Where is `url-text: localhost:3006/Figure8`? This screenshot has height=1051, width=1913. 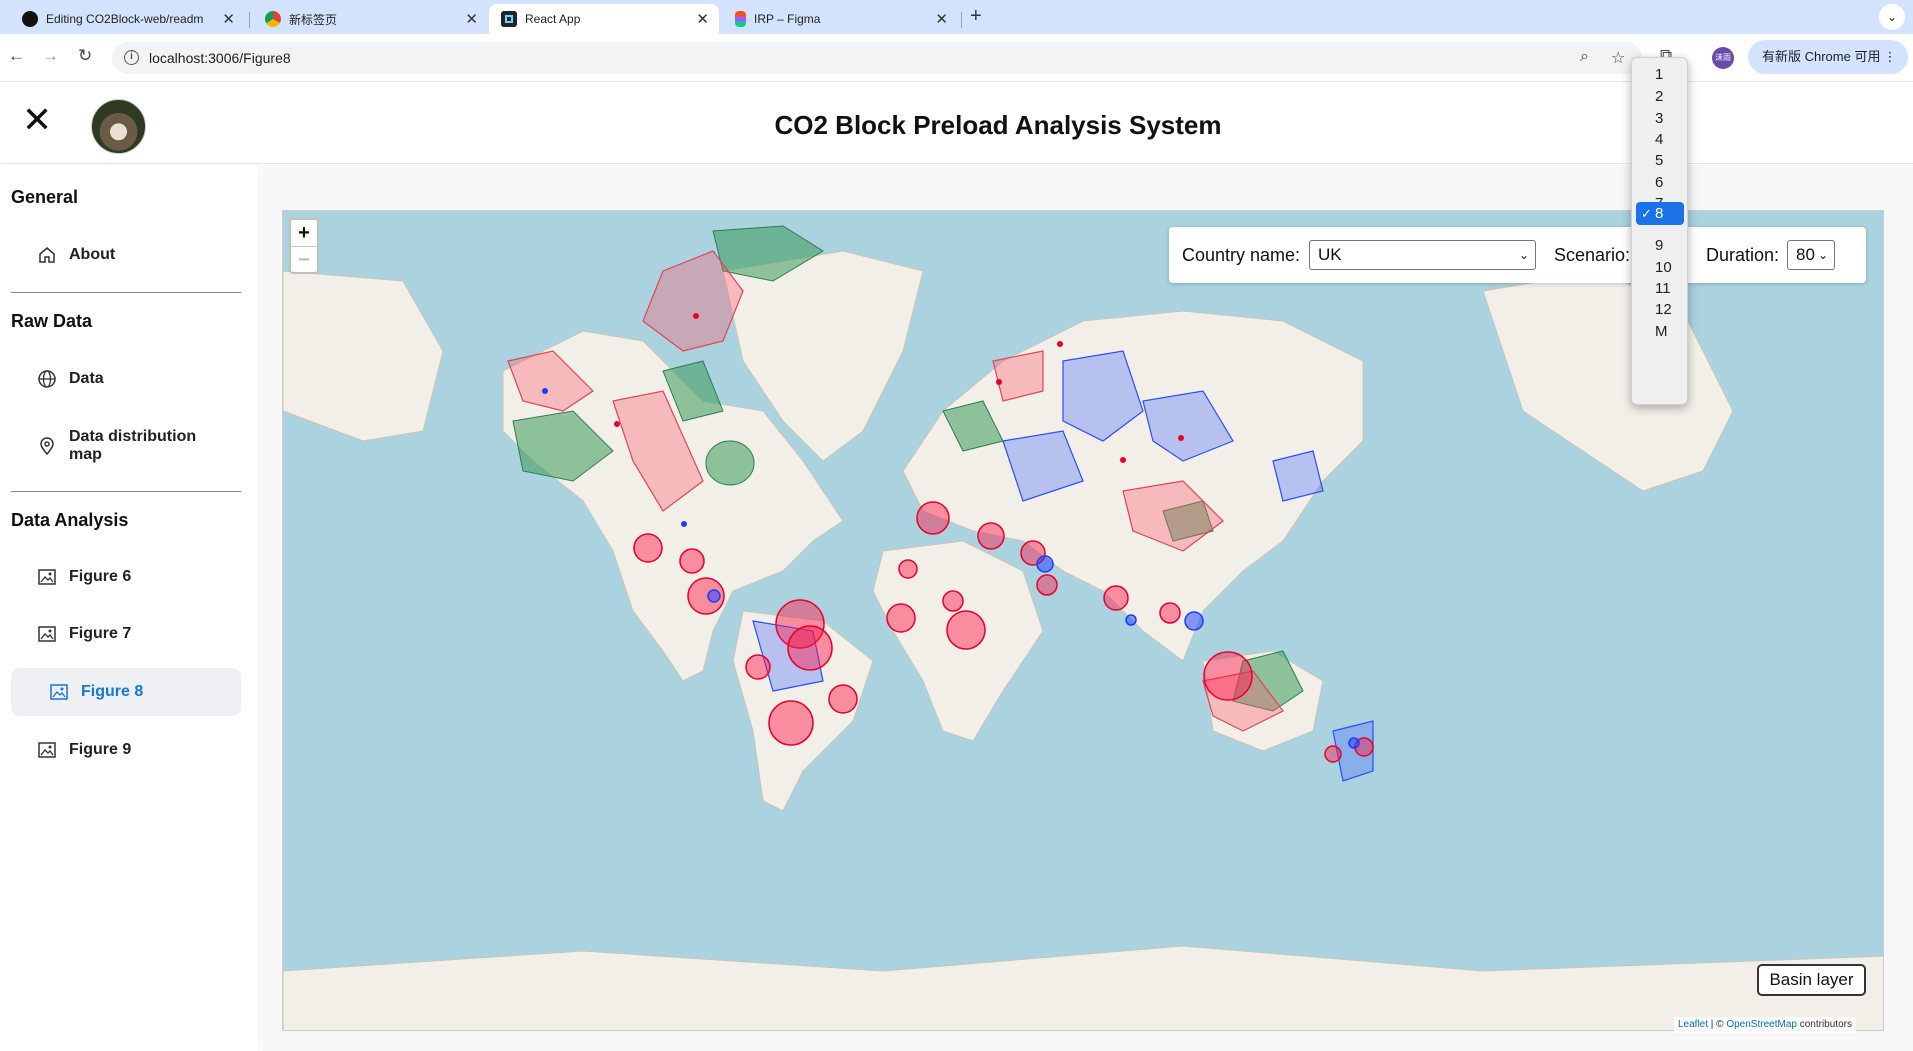 url-text: localhost:3006/Figure8 is located at coordinates (220, 58).